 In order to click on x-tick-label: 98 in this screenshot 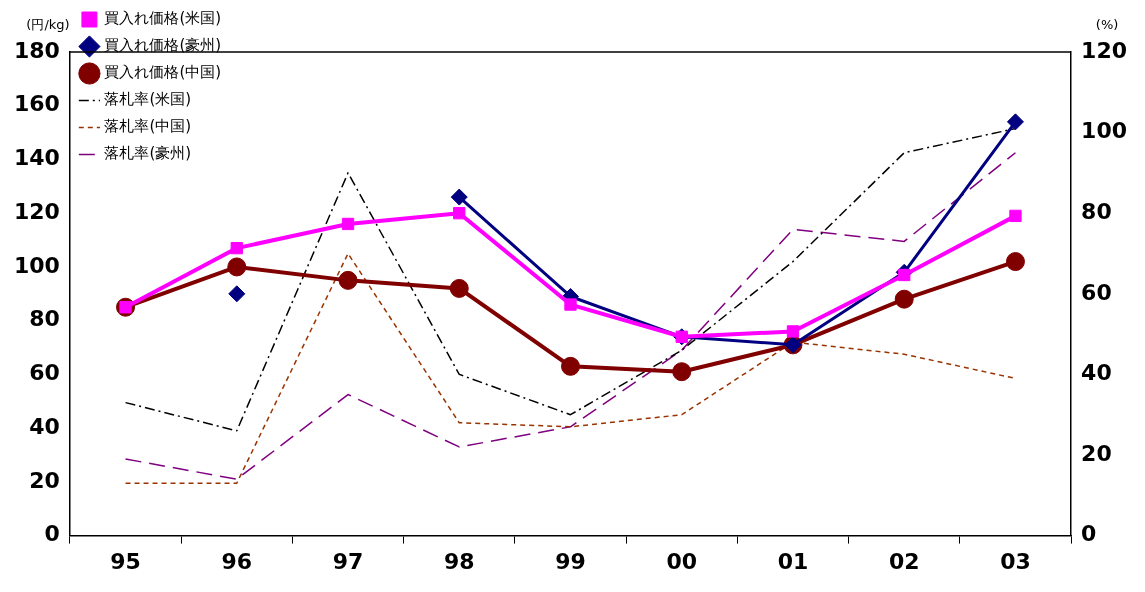, I will do `click(459, 561)`.